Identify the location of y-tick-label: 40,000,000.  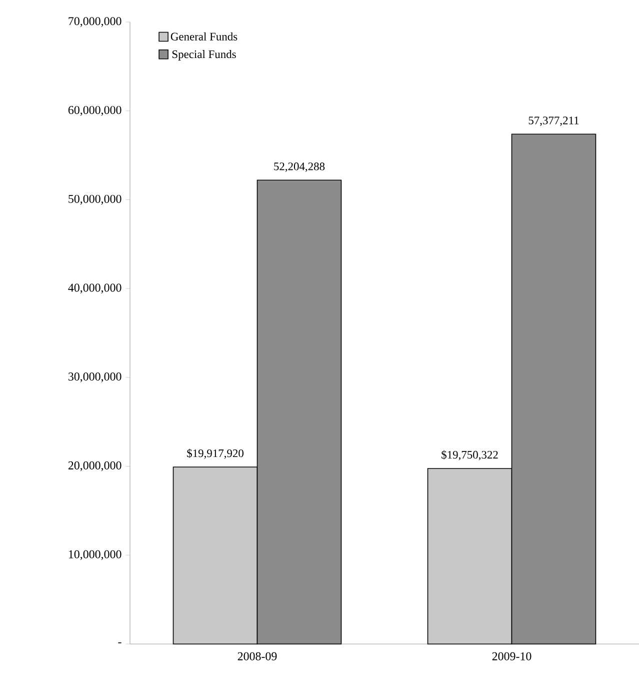
(95, 289).